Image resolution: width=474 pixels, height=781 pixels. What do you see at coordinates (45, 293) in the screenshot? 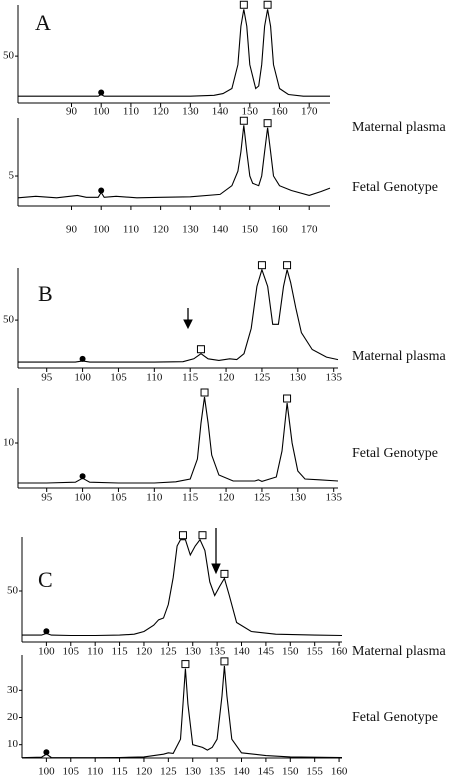
I see `panel-letter: B` at bounding box center [45, 293].